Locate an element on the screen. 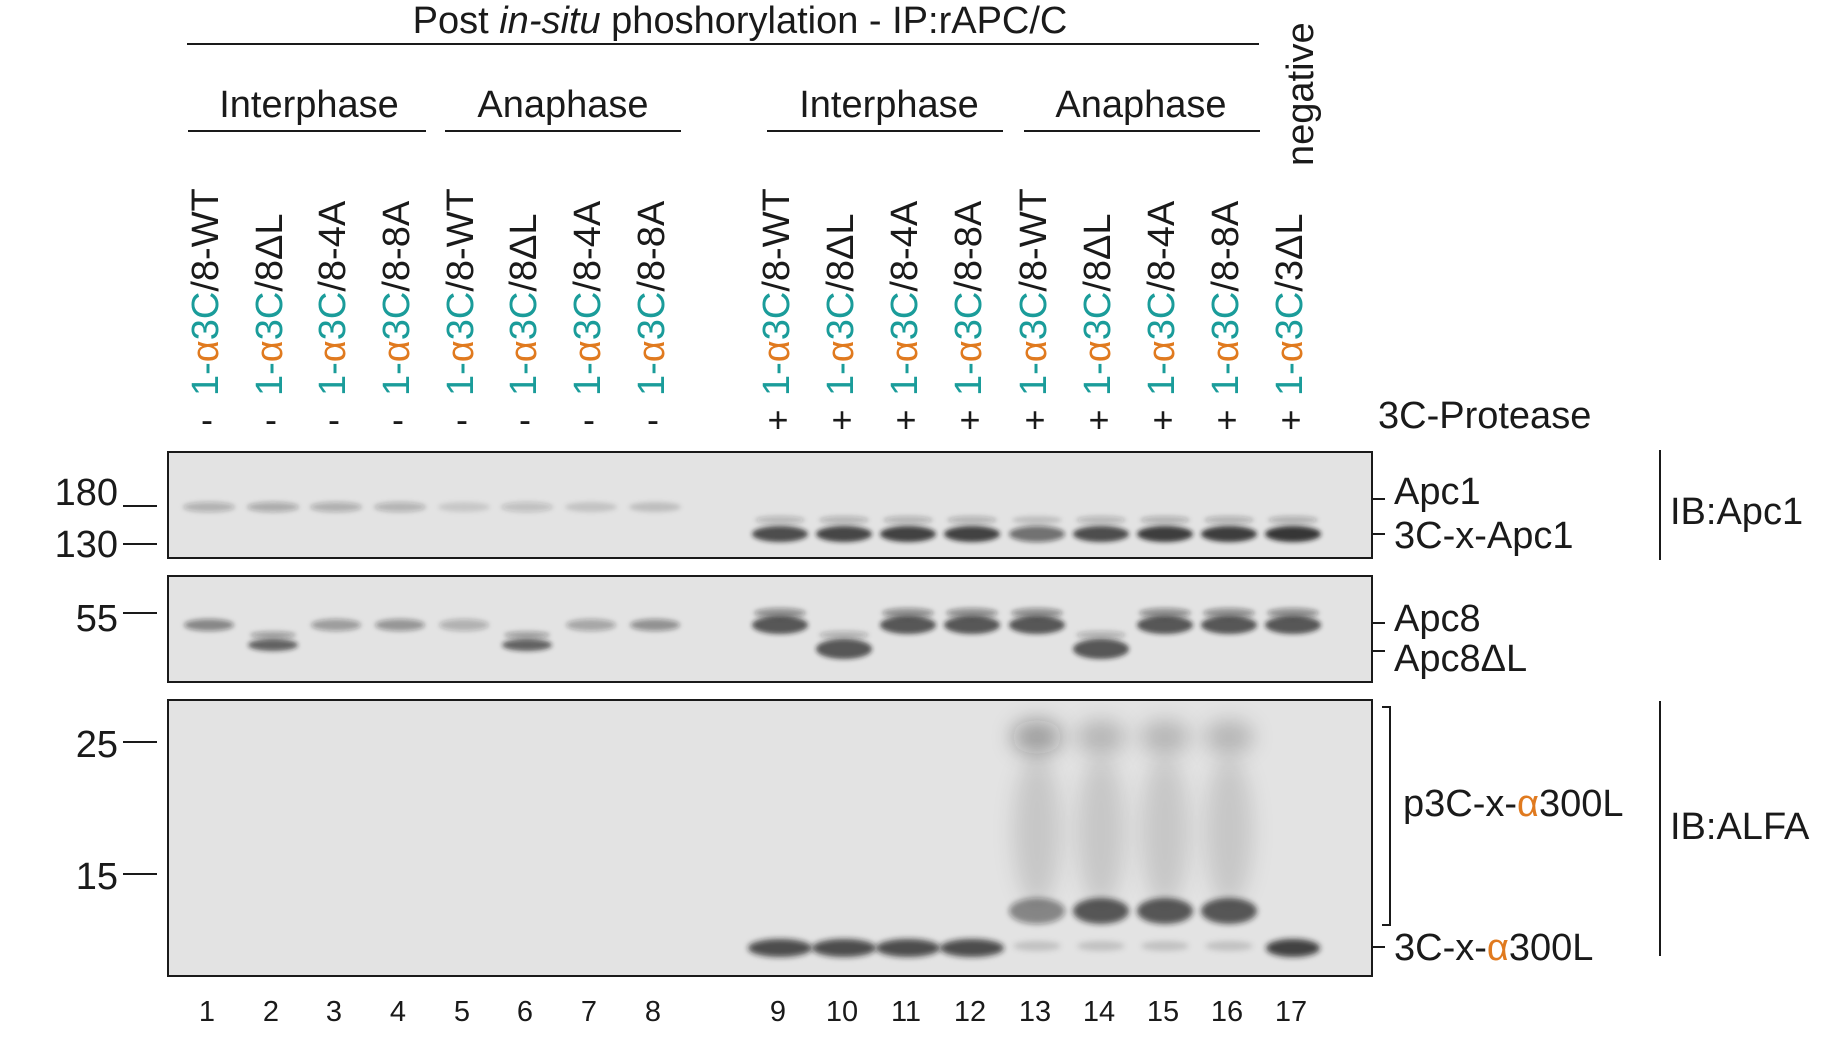  lane-number-1: 1 is located at coordinates (207, 1012).